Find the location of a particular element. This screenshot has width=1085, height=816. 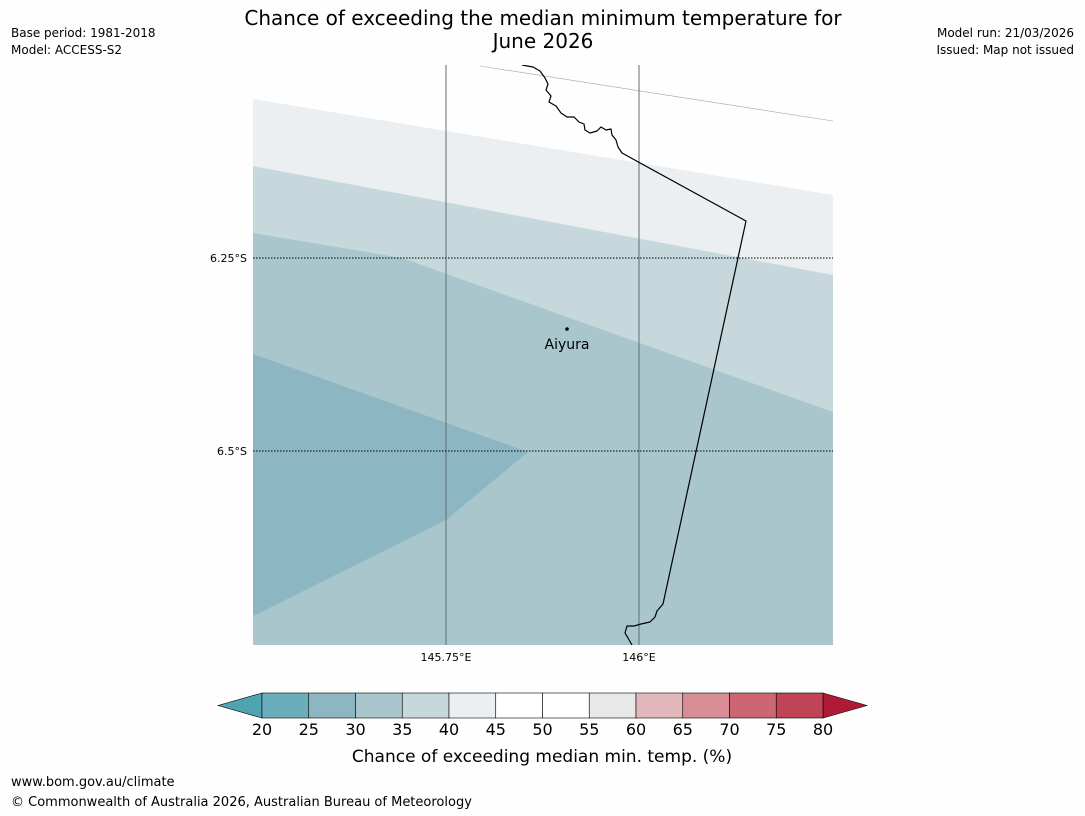

metadata-left: Base period: 1981-2018 Model: ACCESS-S2 is located at coordinates (83, 42).